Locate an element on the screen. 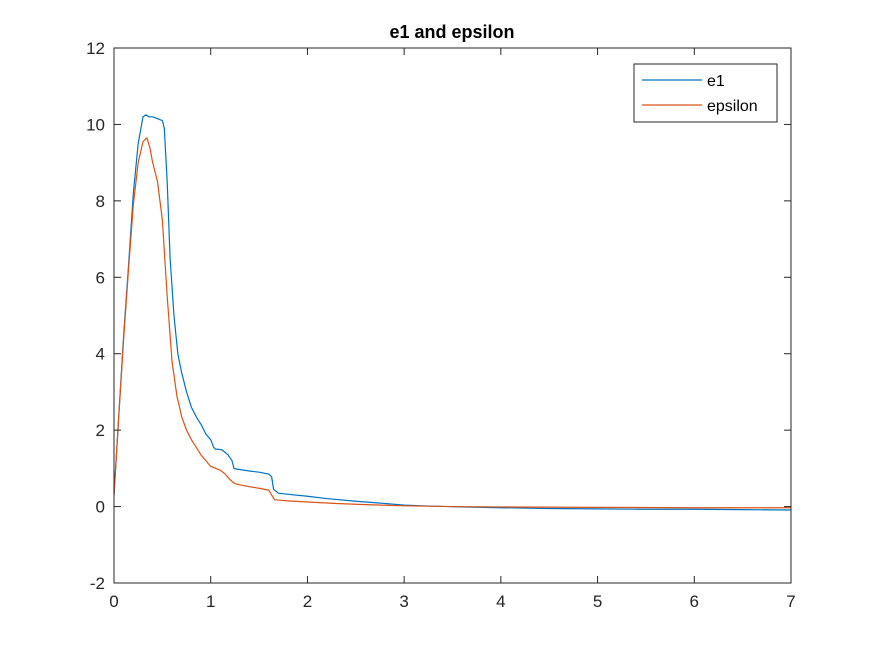 The width and height of the screenshot is (875, 661). y-tick-label: 12 is located at coordinates (95, 48).